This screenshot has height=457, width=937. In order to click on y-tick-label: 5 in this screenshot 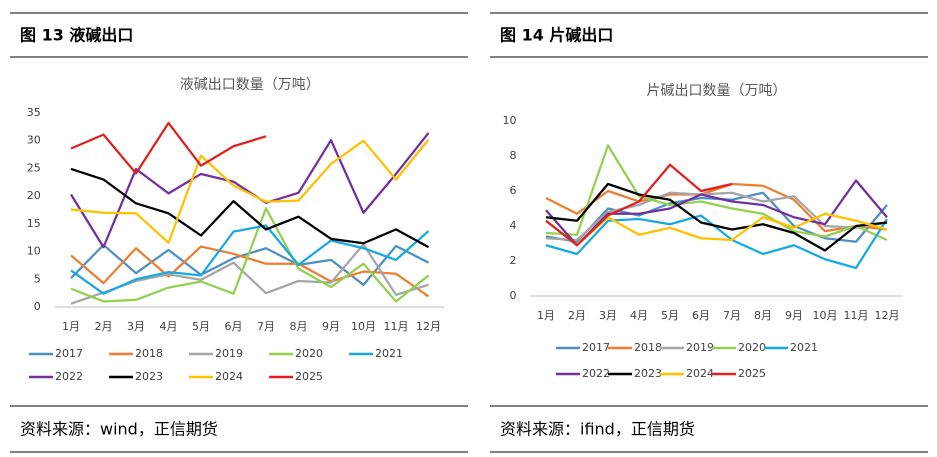, I will do `click(37, 278)`.